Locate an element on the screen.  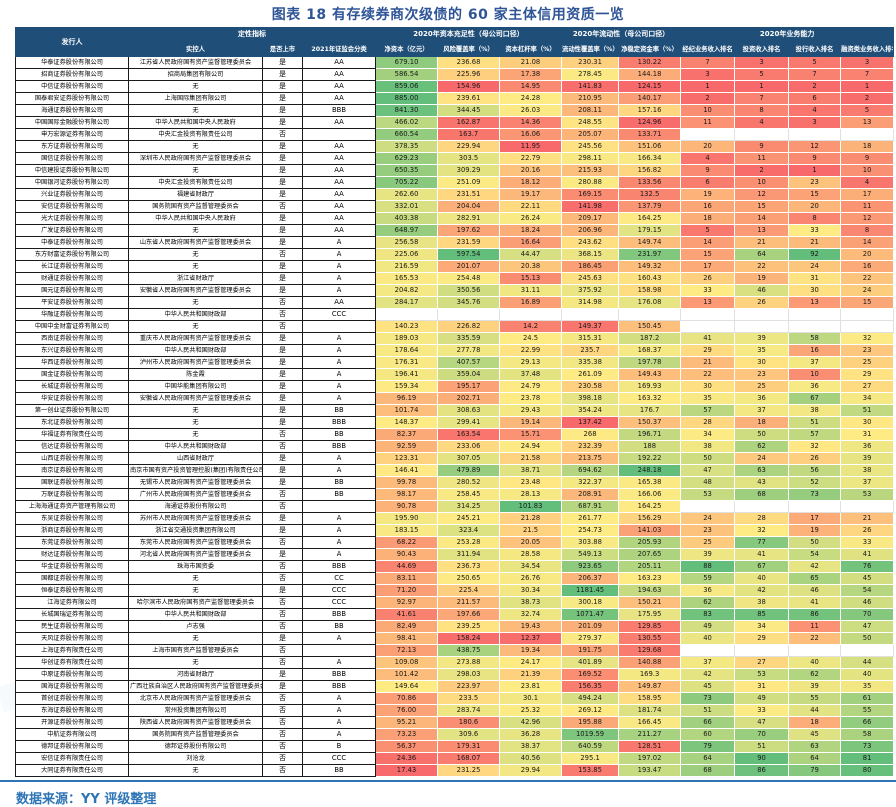
risk-coverage-cell is located at coordinates (469, 314).